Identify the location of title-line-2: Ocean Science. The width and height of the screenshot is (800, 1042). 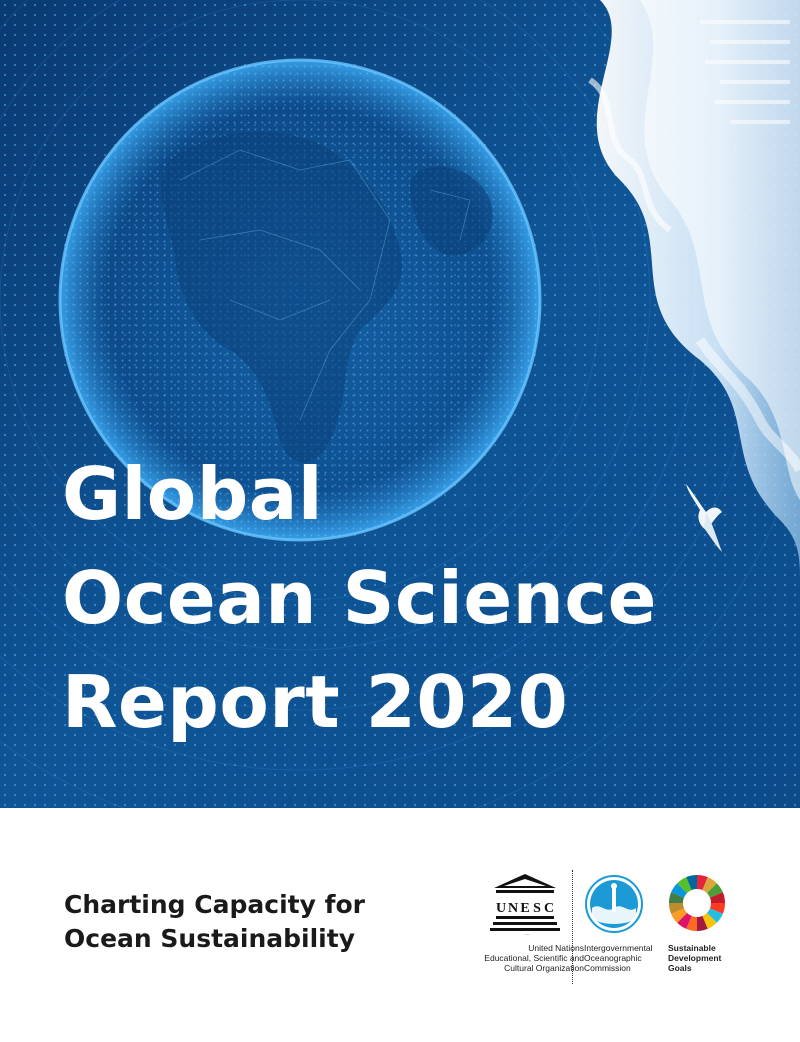
(359, 598).